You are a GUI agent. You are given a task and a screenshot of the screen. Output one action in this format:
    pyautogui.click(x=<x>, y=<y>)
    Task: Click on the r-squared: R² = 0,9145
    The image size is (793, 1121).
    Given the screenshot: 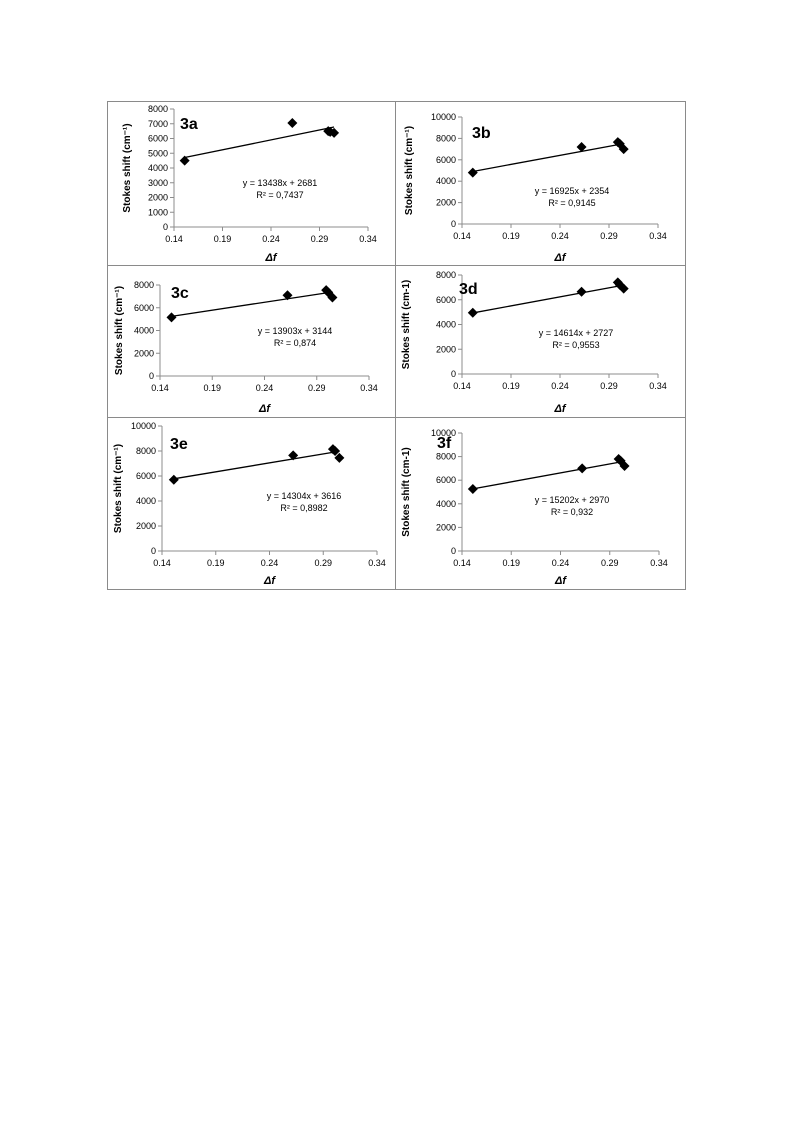 What is the action you would take?
    pyautogui.click(x=571, y=203)
    